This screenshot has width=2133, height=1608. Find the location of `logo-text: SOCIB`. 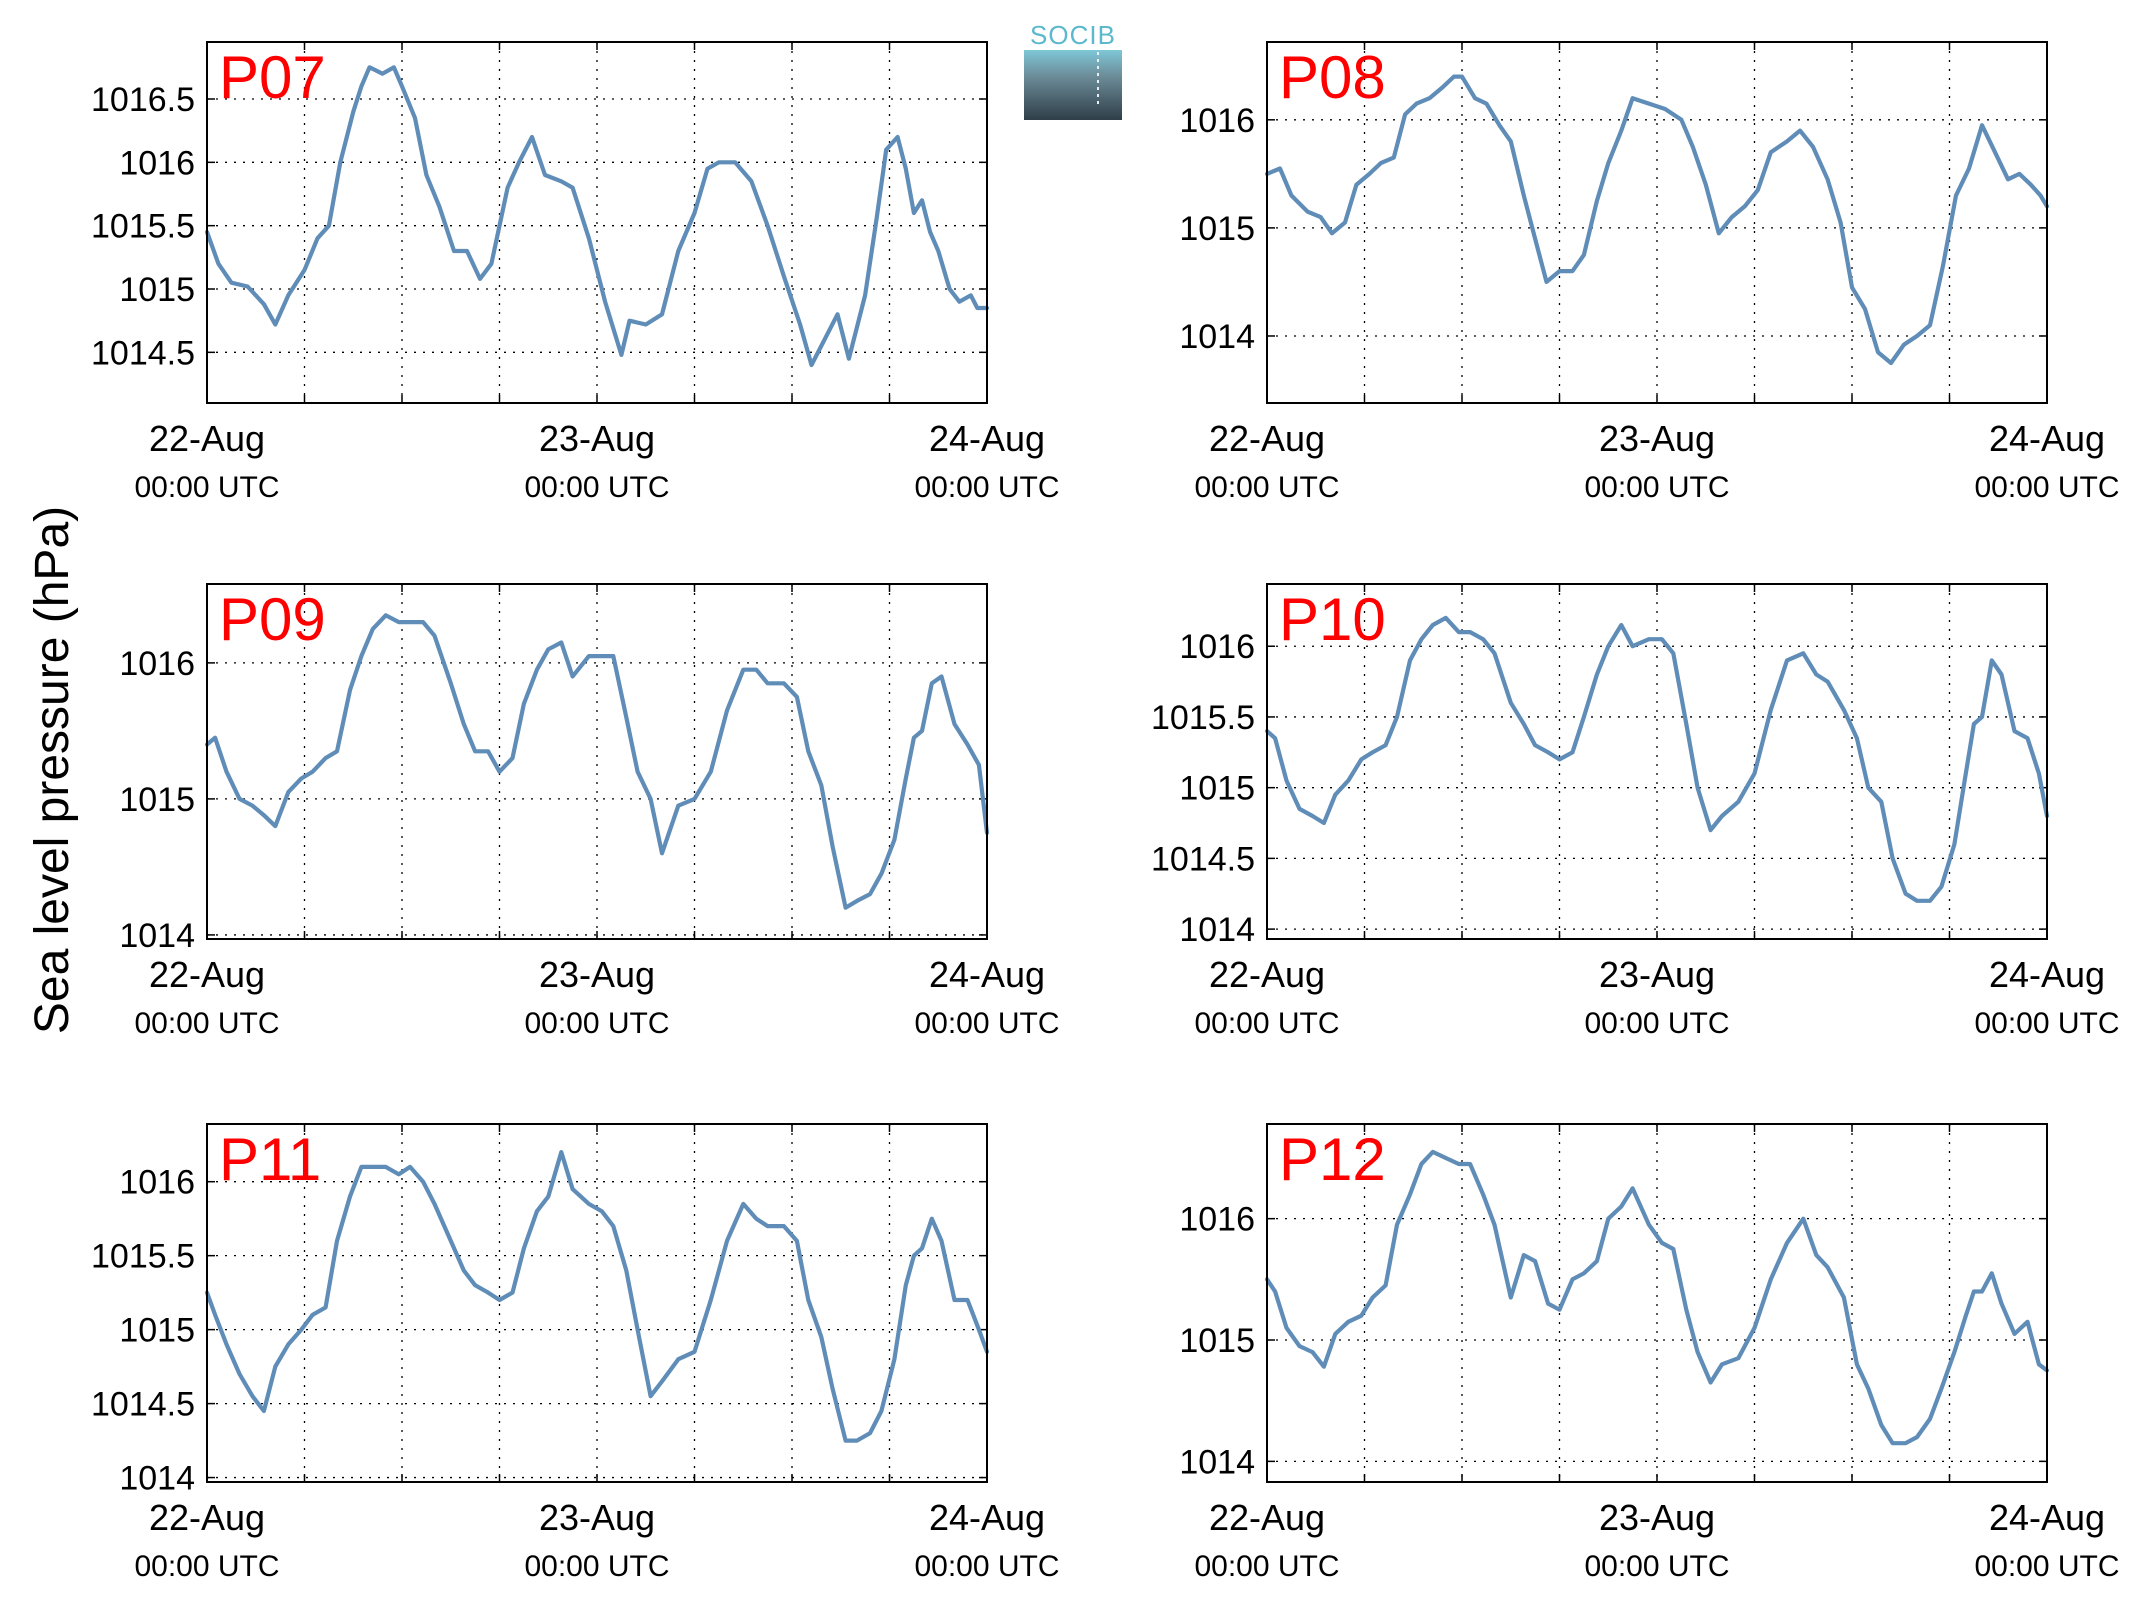

logo-text: SOCIB is located at coordinates (1073, 35).